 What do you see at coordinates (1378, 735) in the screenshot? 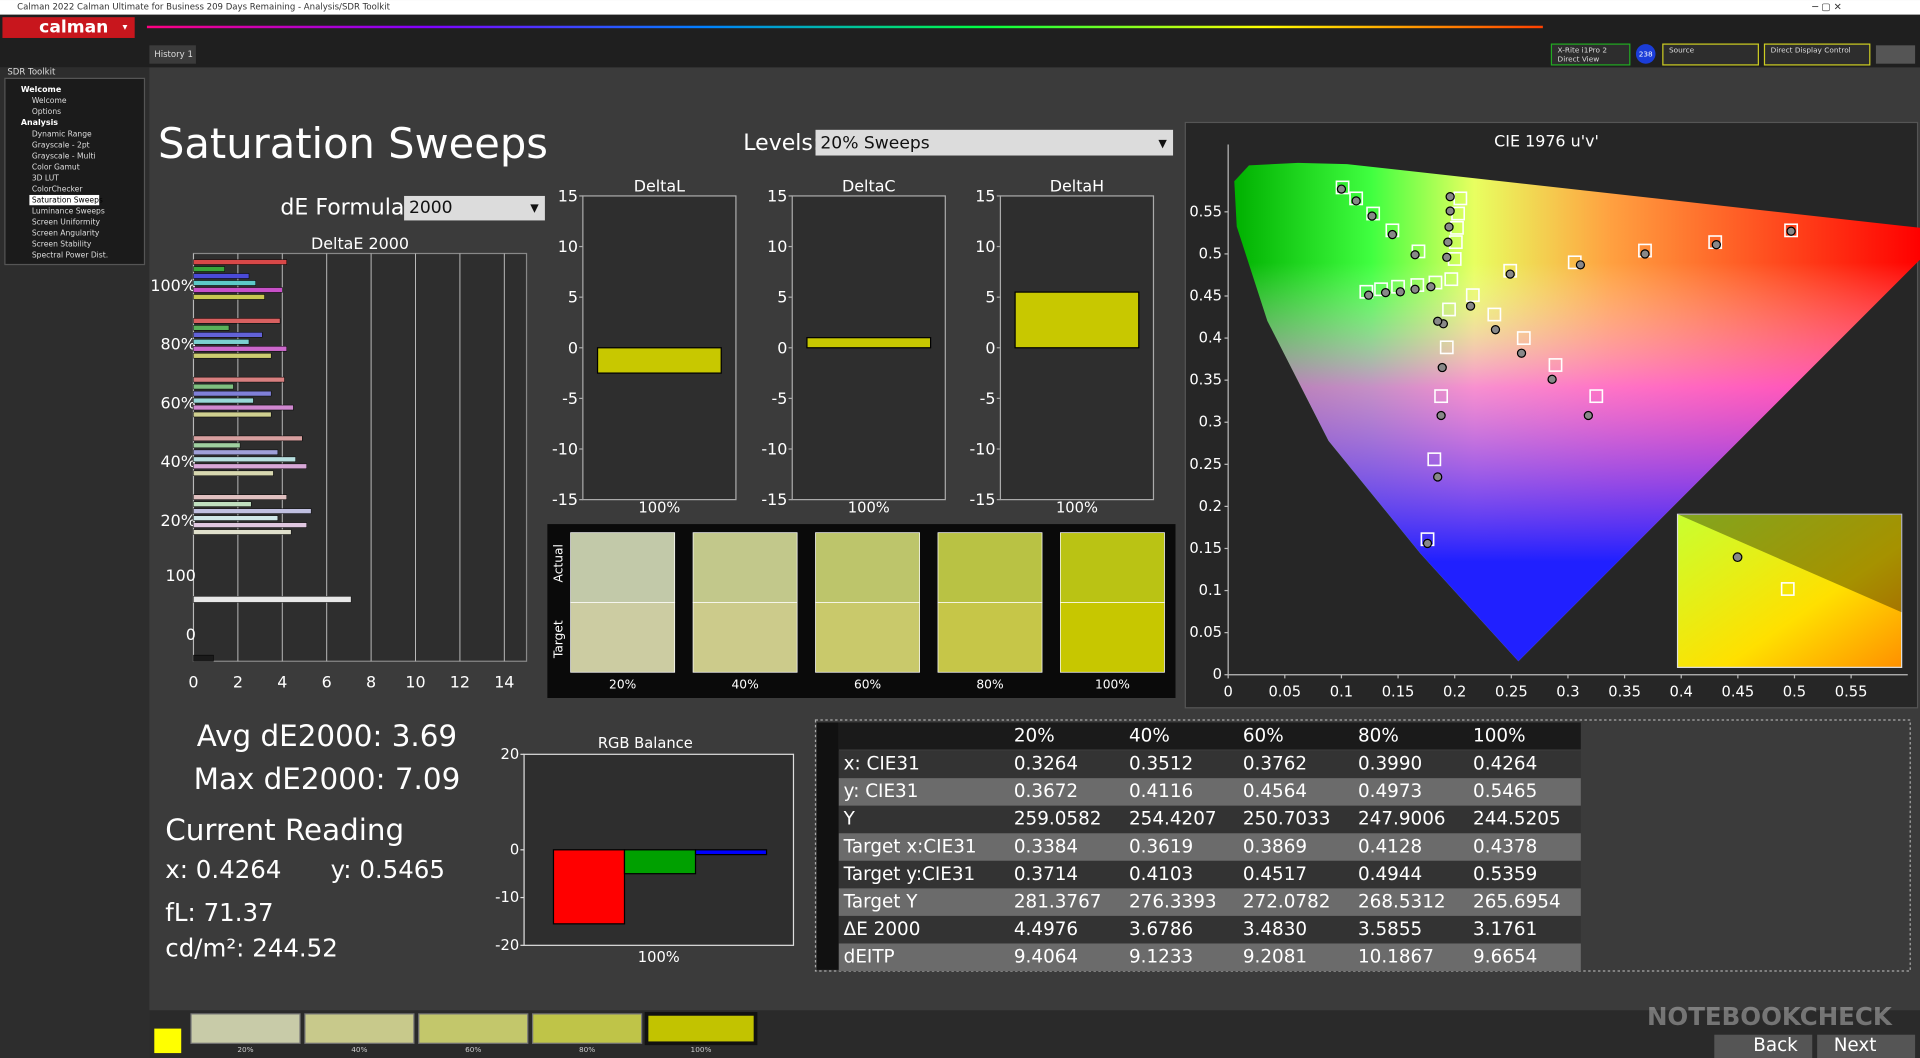
I see `table-header-cell: 80%` at bounding box center [1378, 735].